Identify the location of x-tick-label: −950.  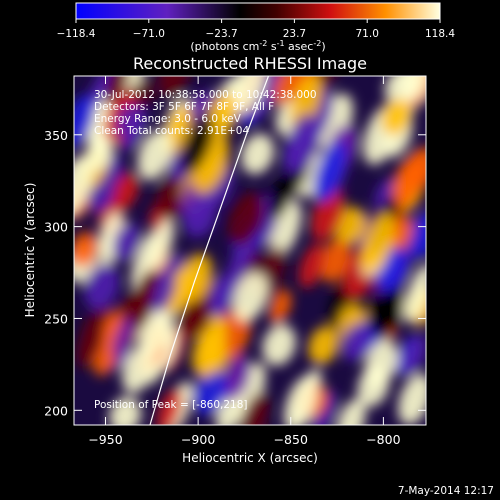
(105, 439).